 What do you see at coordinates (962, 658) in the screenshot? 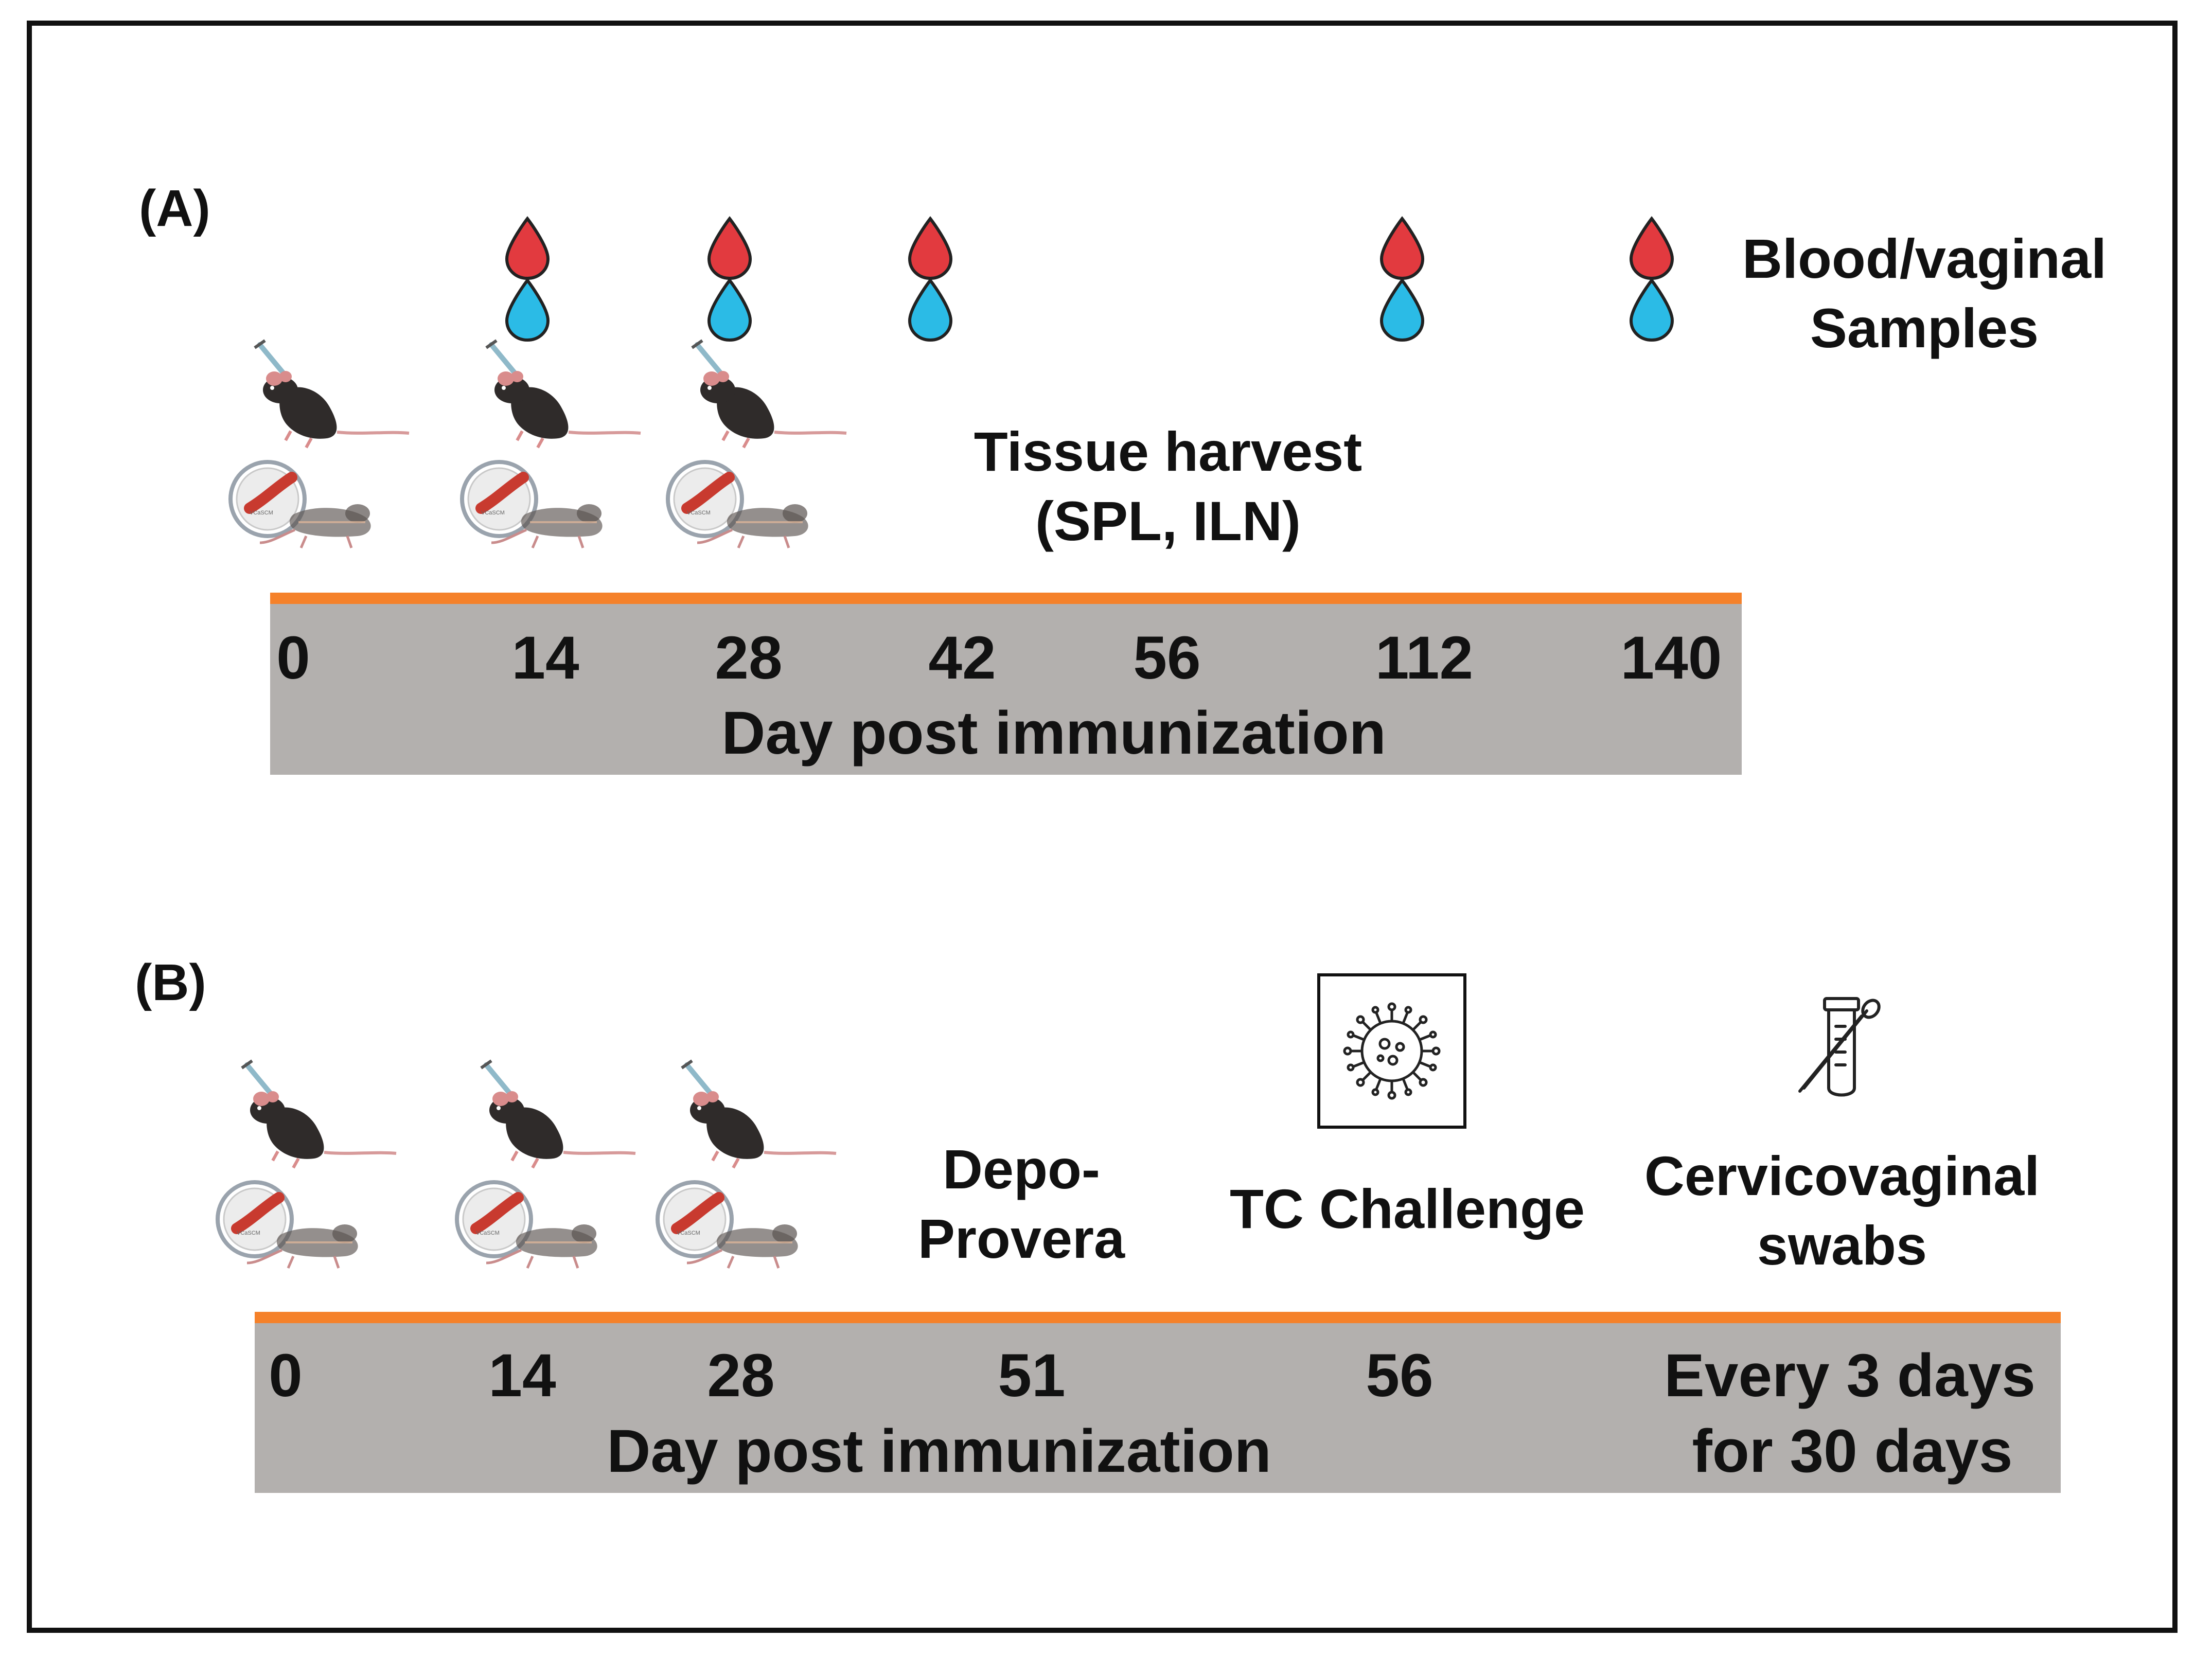
I see `tick-a-42: 42` at bounding box center [962, 658].